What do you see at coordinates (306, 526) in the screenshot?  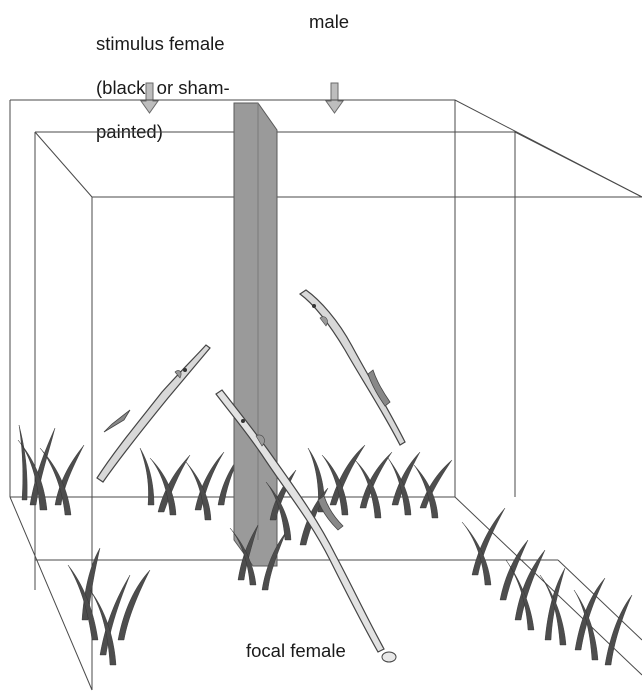 I see `focal-female-pipefish-icon` at bounding box center [306, 526].